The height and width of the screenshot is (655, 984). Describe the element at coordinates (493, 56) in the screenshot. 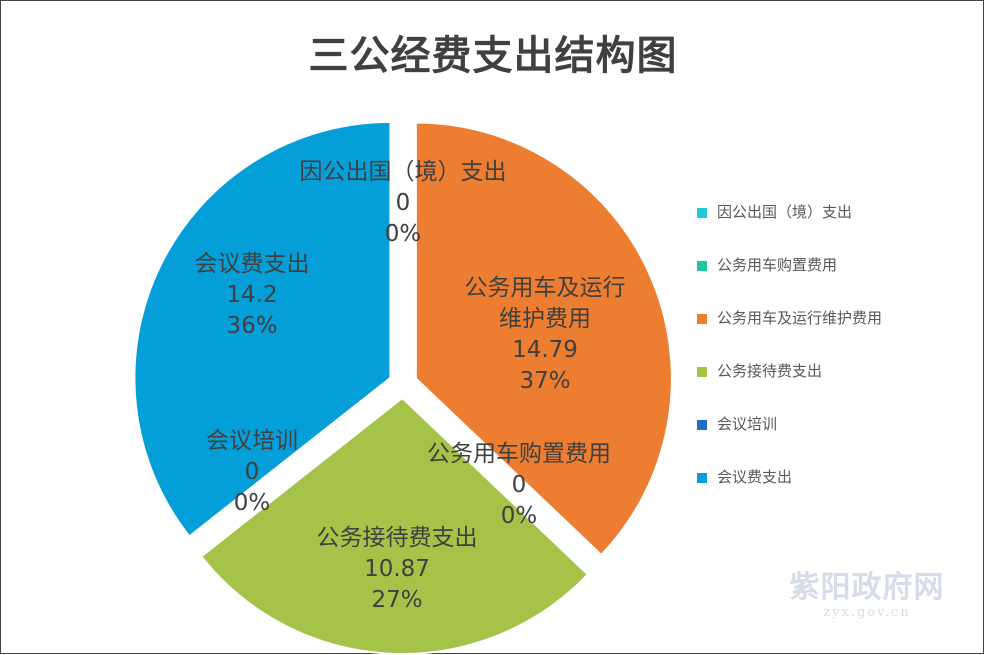

I see `chart-title: 三公经费支出结构图` at that location.